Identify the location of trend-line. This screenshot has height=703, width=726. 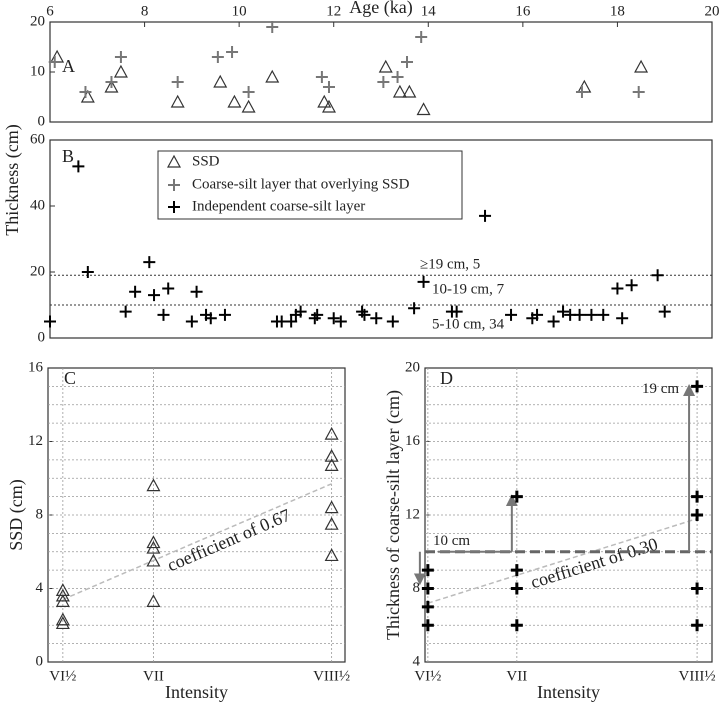
(197, 542).